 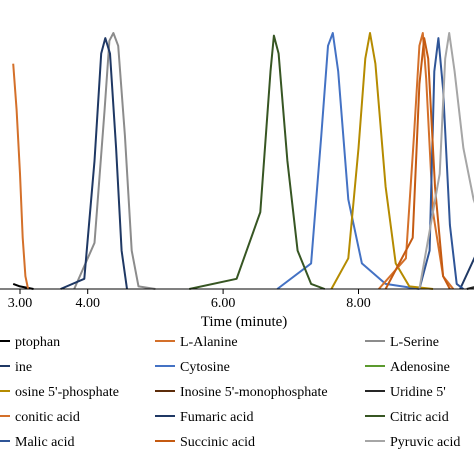 I want to click on legend-label-8: Uridine 5', so click(x=418, y=392).